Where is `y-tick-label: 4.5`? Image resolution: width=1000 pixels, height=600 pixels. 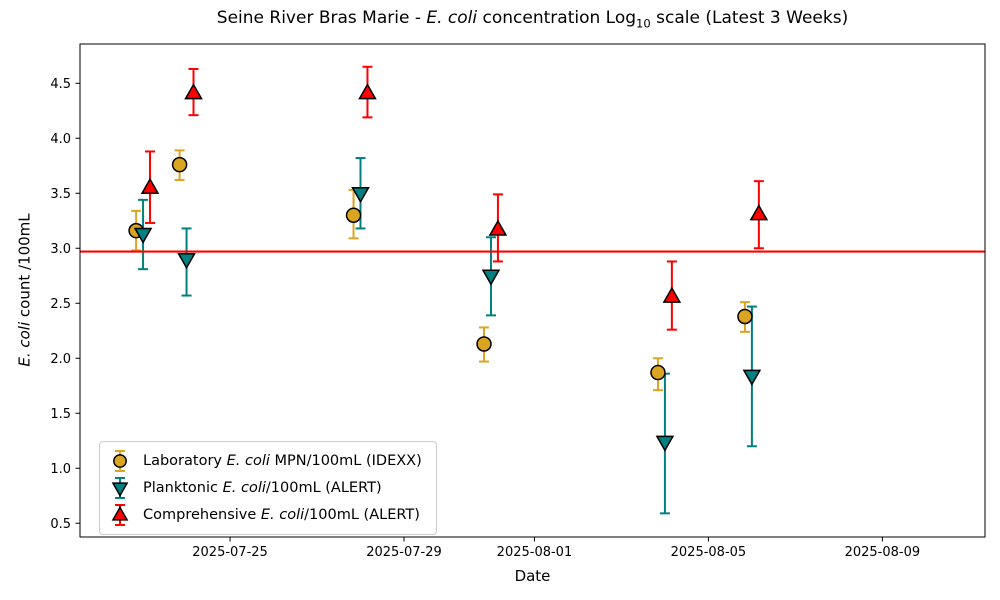
y-tick-label: 4.5 is located at coordinates (60, 84).